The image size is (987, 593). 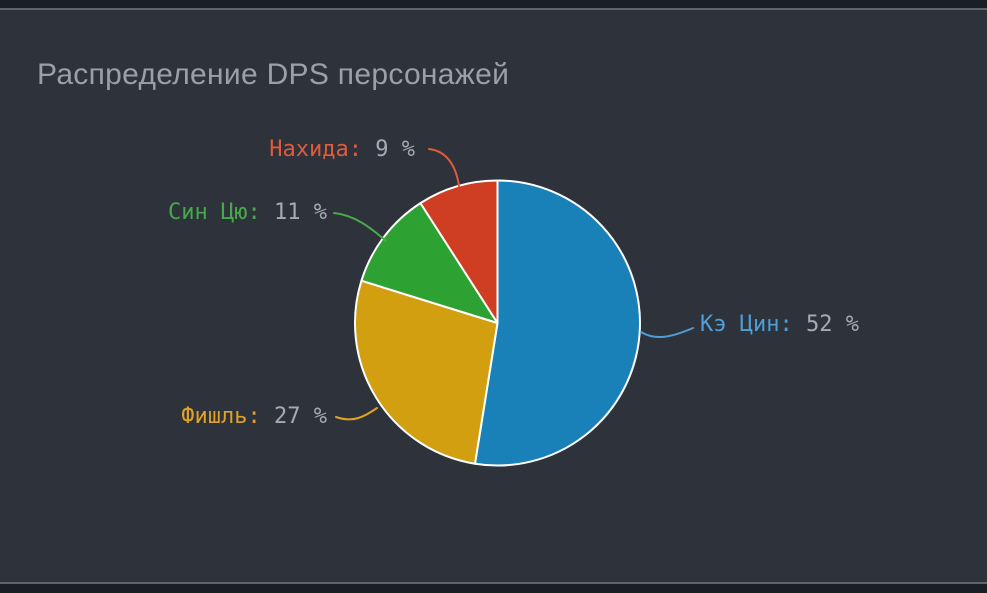 I want to click on pie-slice-keqing, so click(x=557, y=323).